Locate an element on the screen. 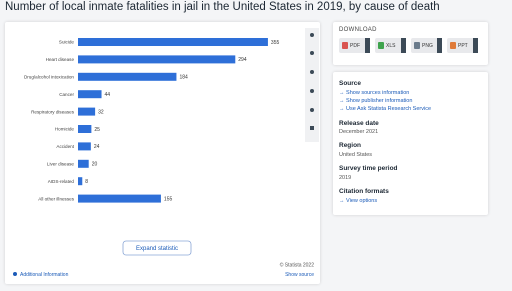  format-label: PDF is located at coordinates (355, 46).